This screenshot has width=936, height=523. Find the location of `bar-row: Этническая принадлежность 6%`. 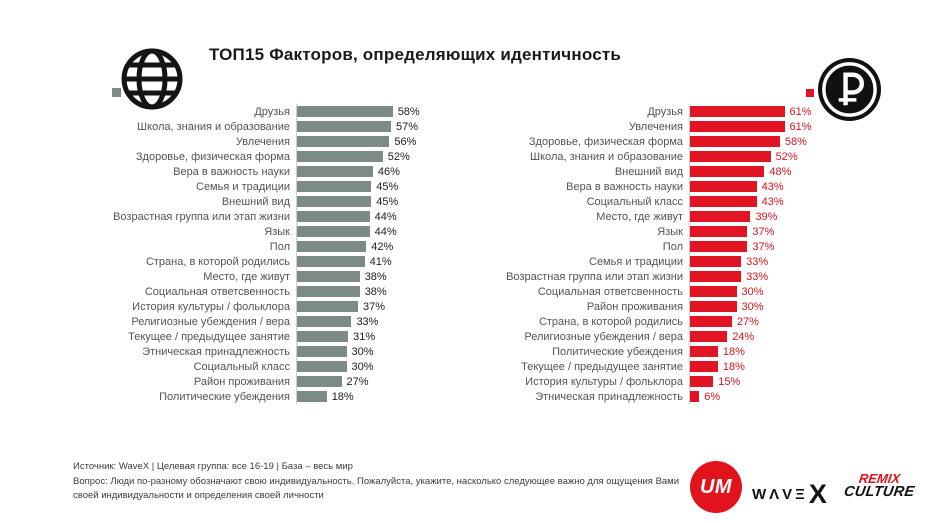

bar-row: Этническая принадлежность 6% is located at coordinates (665, 396).